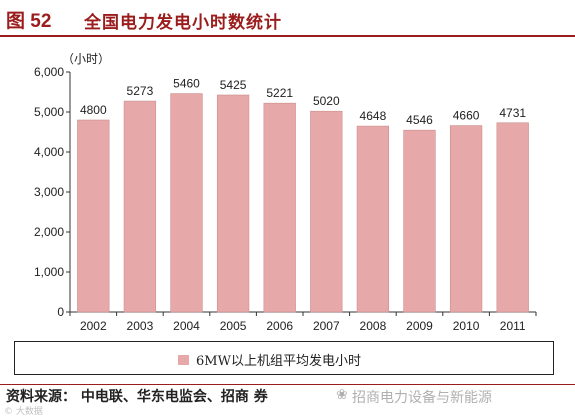 Image resolution: width=575 pixels, height=420 pixels. What do you see at coordinates (183, 23) in the screenshot?
I see `figure-title: 全国电力发电小时数统计` at bounding box center [183, 23].